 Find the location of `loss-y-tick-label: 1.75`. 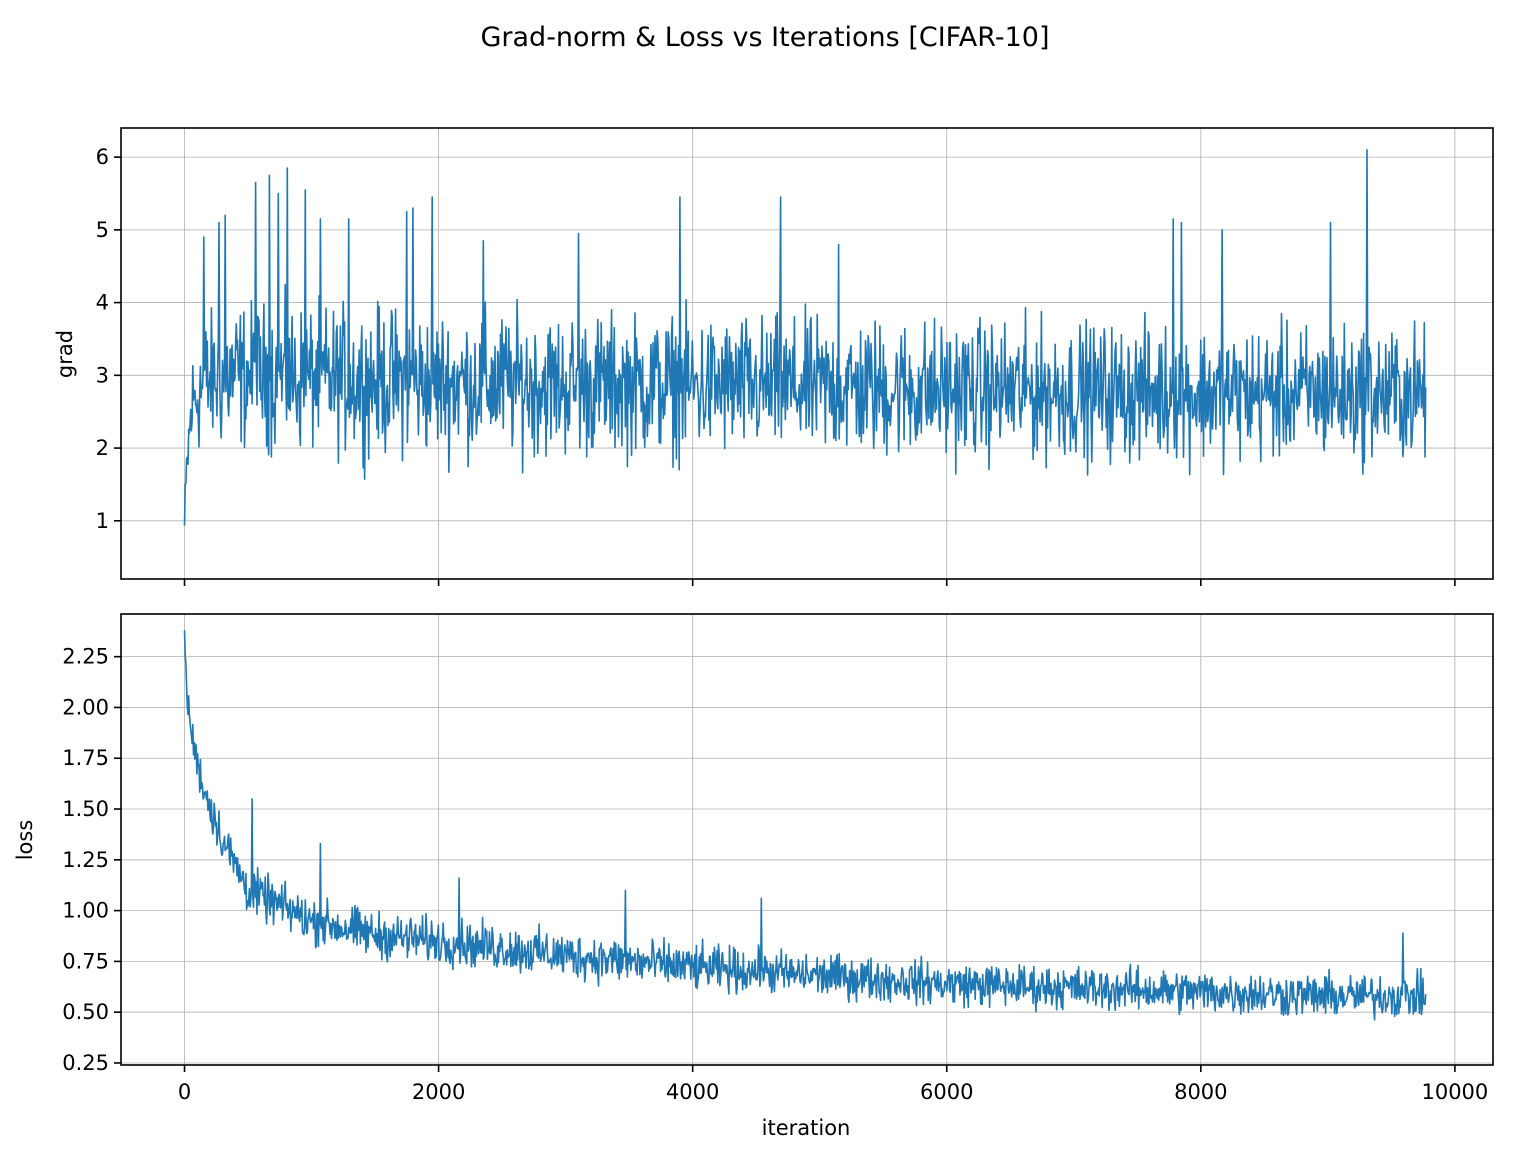

loss-y-tick-label: 1.75 is located at coordinates (85, 758).